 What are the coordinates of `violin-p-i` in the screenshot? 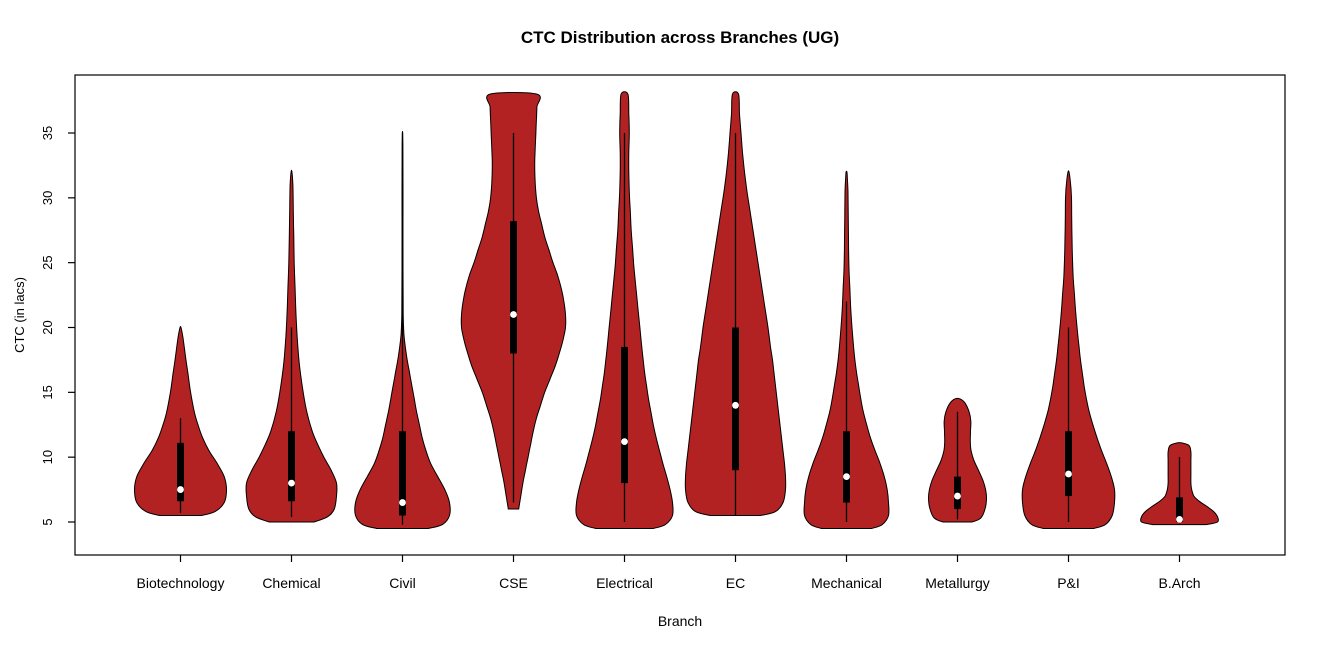 It's located at (1068, 349).